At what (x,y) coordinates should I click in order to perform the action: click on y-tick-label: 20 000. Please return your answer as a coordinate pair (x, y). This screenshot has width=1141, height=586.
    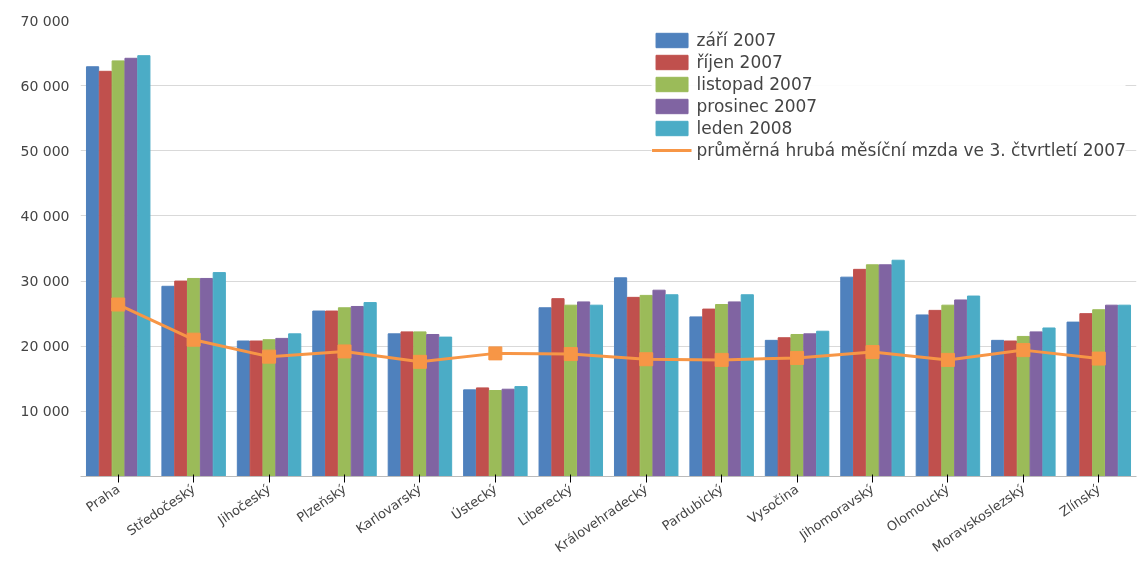
    Looking at the image, I should click on (45, 346).